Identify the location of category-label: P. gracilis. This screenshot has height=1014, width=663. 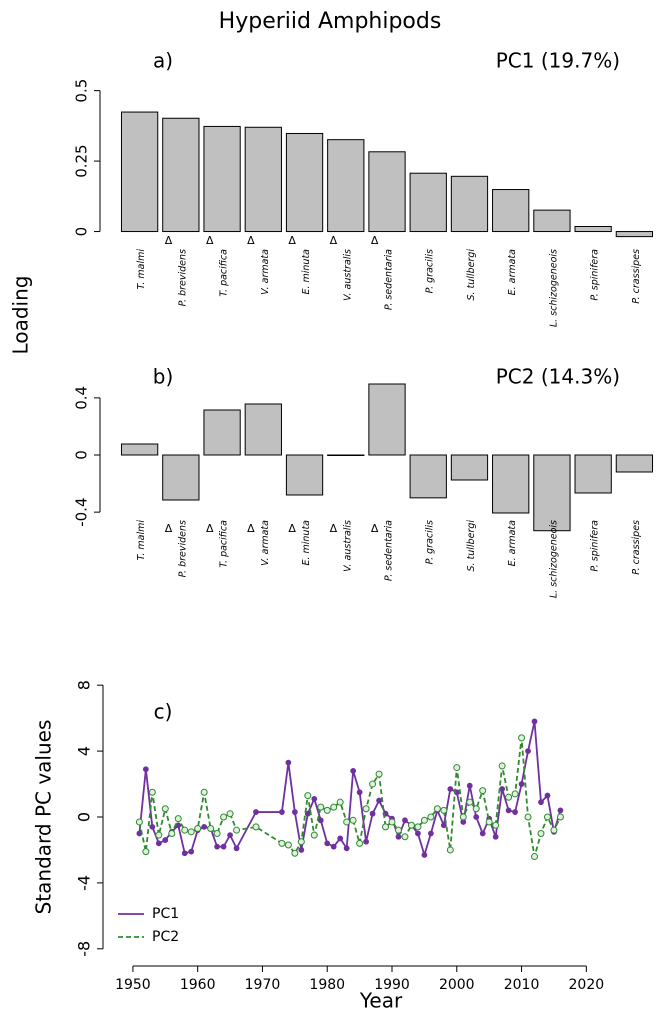
(430, 542).